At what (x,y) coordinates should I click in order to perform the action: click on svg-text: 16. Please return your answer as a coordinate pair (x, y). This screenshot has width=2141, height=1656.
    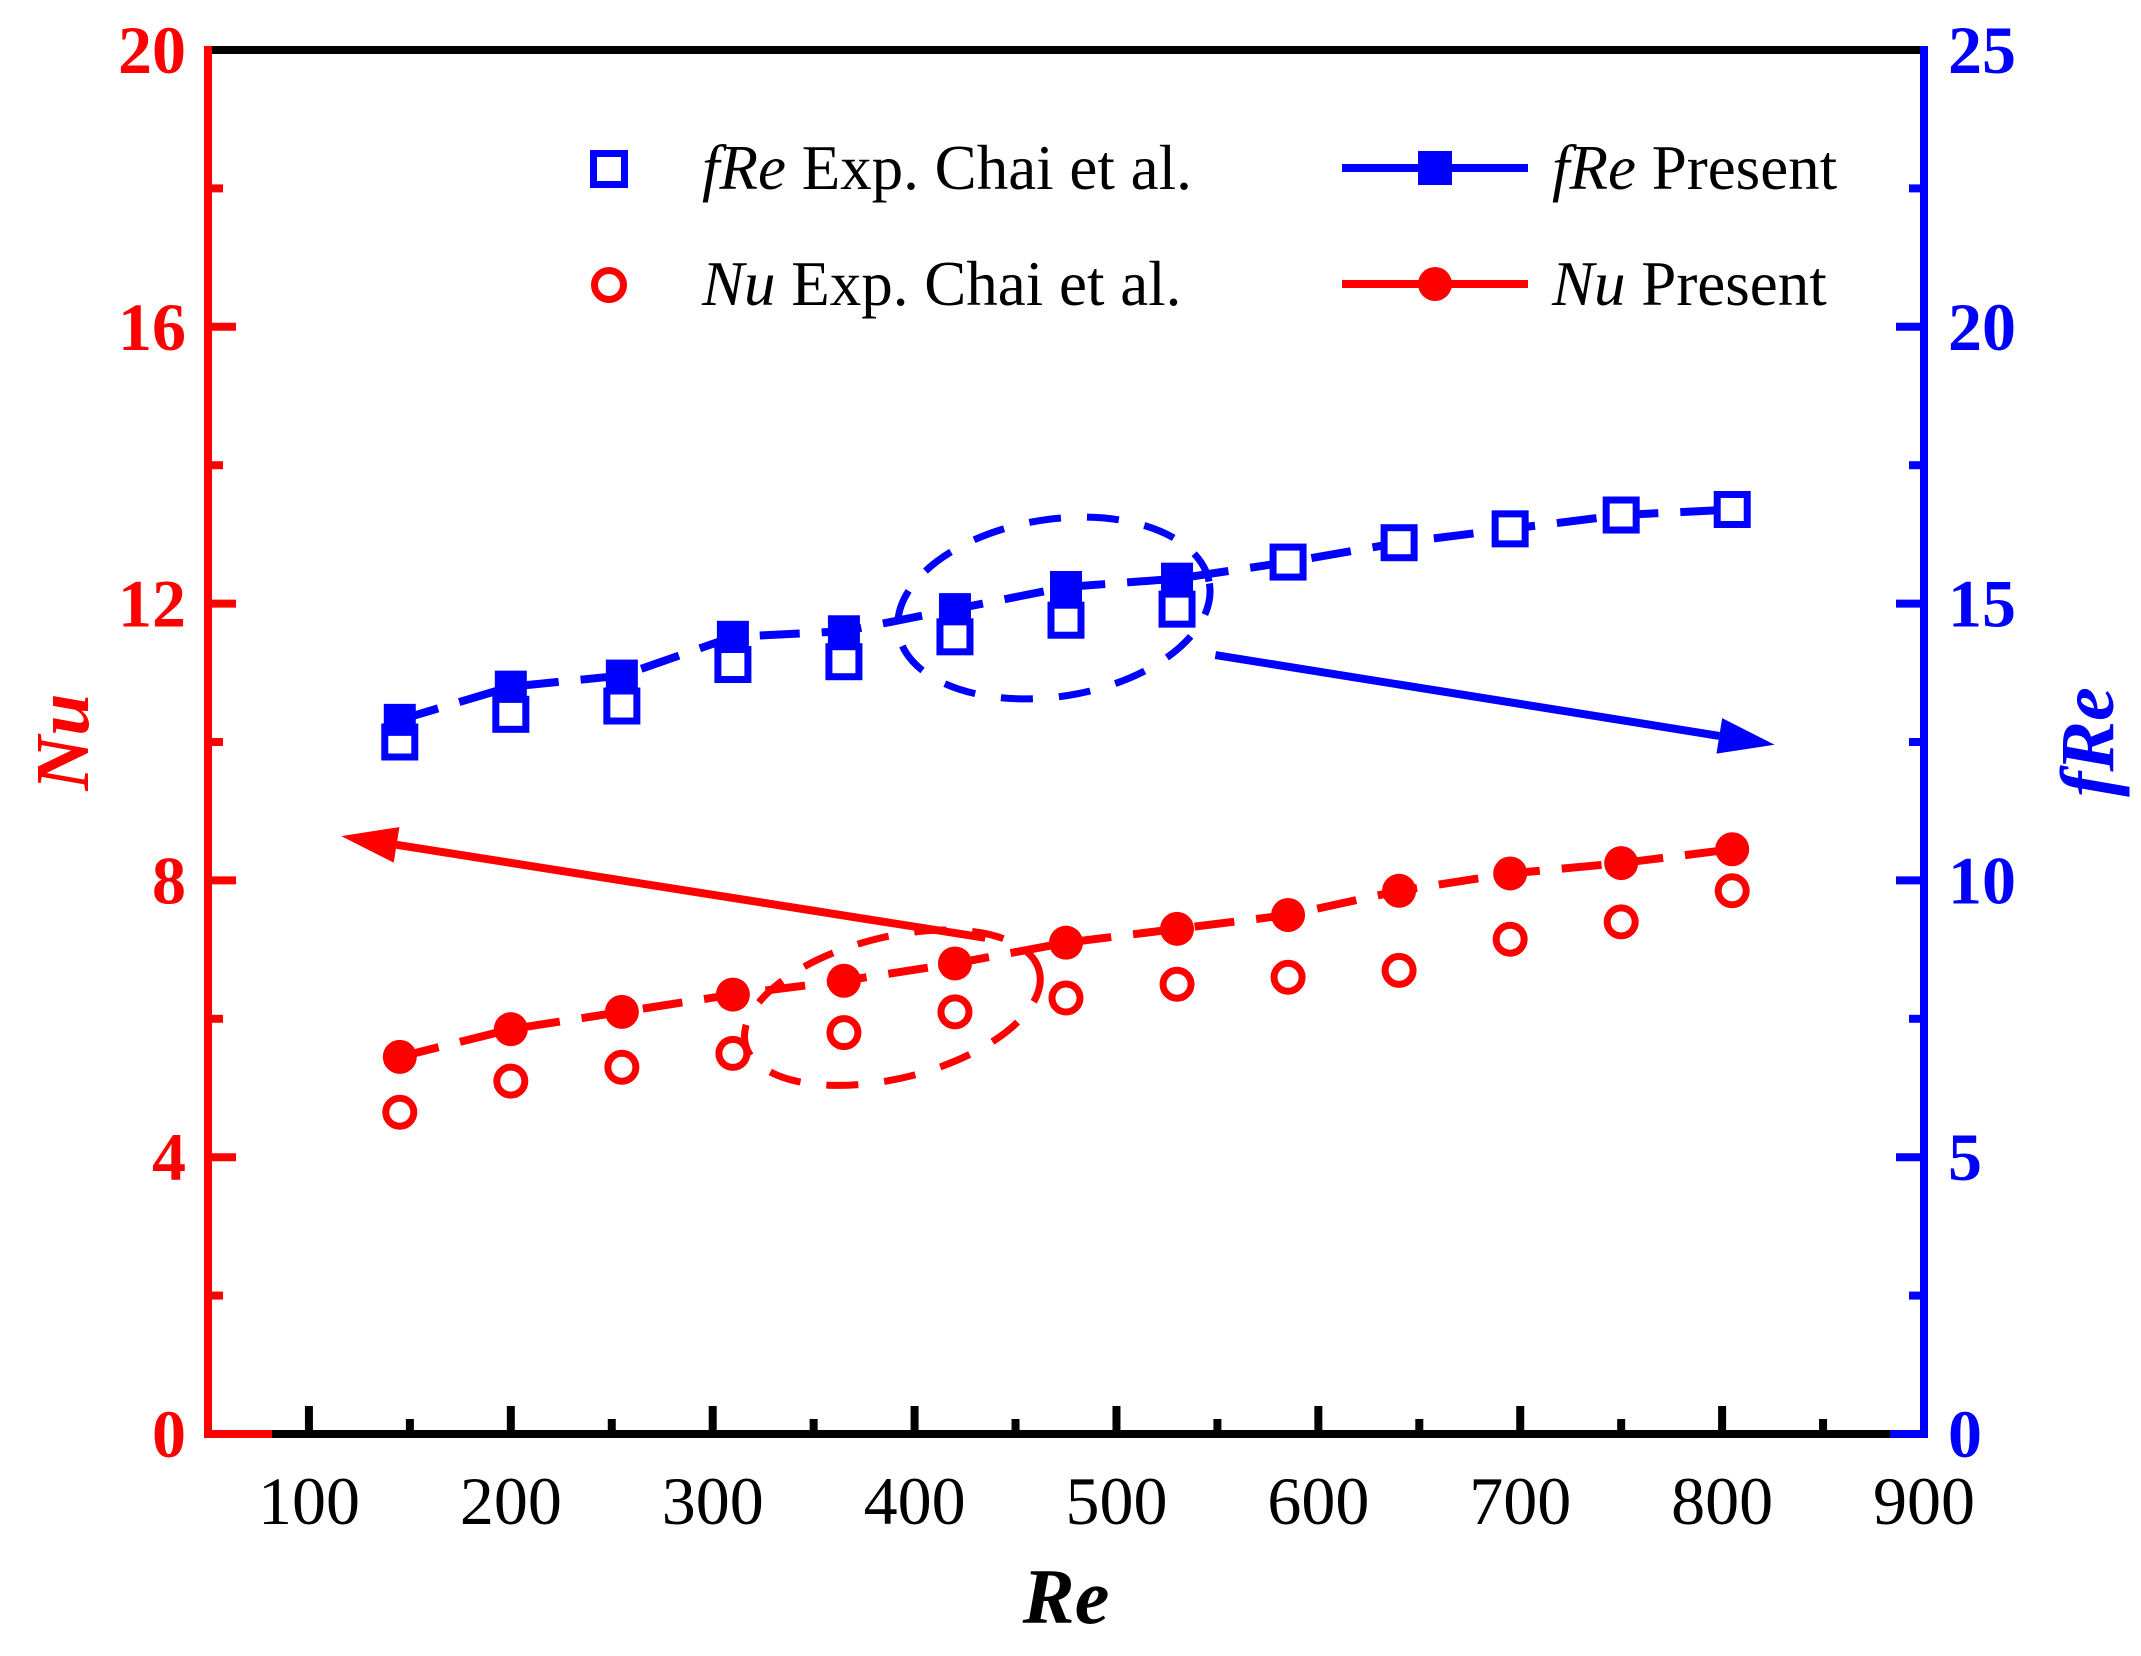
    Looking at the image, I should click on (152, 327).